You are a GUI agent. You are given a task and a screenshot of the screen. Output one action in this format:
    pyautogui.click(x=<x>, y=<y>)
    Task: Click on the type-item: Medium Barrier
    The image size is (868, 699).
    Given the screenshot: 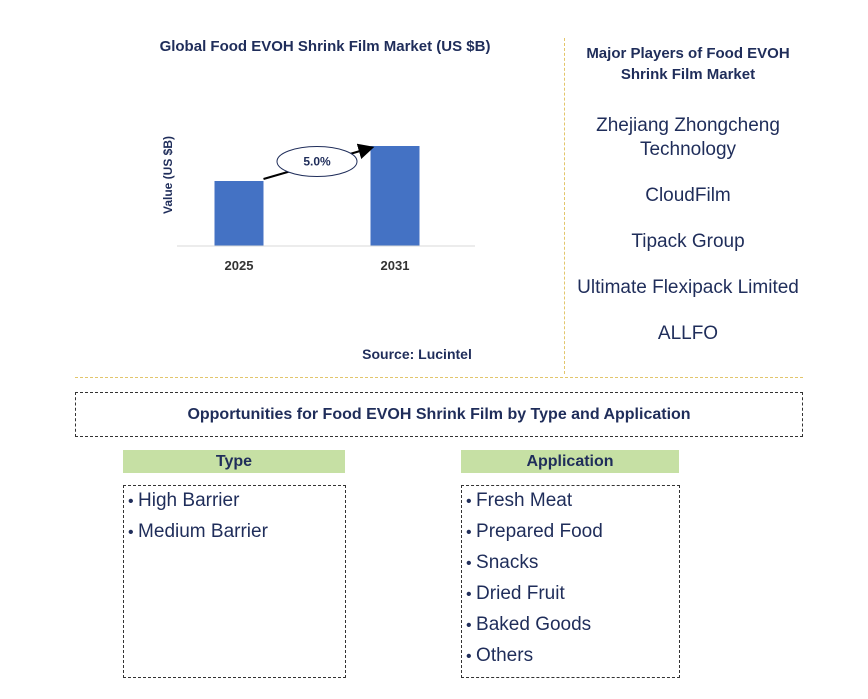 What is the action you would take?
    pyautogui.click(x=234, y=532)
    